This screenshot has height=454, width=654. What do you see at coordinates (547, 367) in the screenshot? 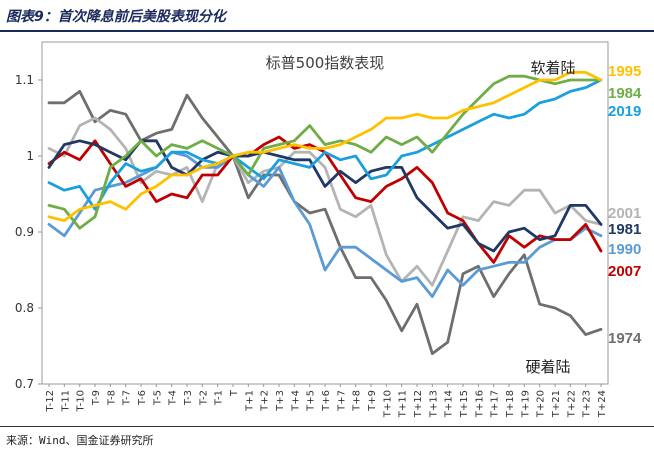
I see `hard-landing-annotation: 硬着陆` at bounding box center [547, 367].